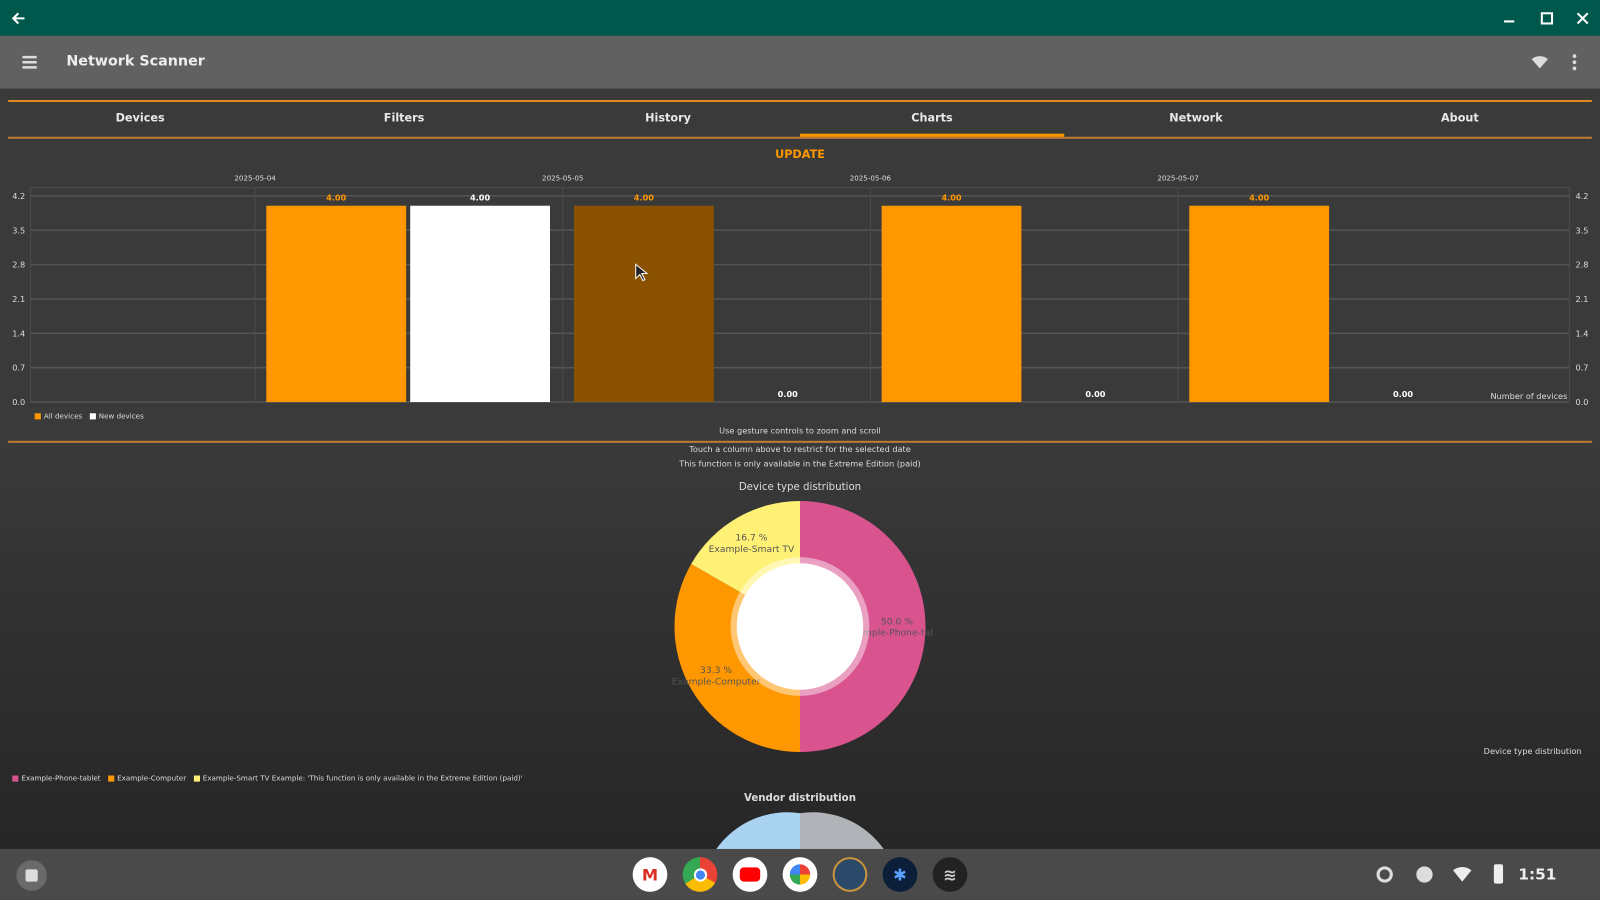 The height and width of the screenshot is (900, 1600). I want to click on close-icon, so click(1582, 18).